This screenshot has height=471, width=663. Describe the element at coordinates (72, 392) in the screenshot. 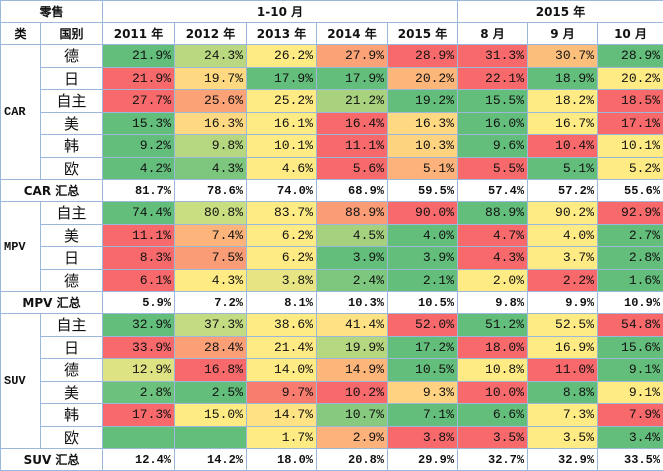

I see `country-label: 美` at that location.